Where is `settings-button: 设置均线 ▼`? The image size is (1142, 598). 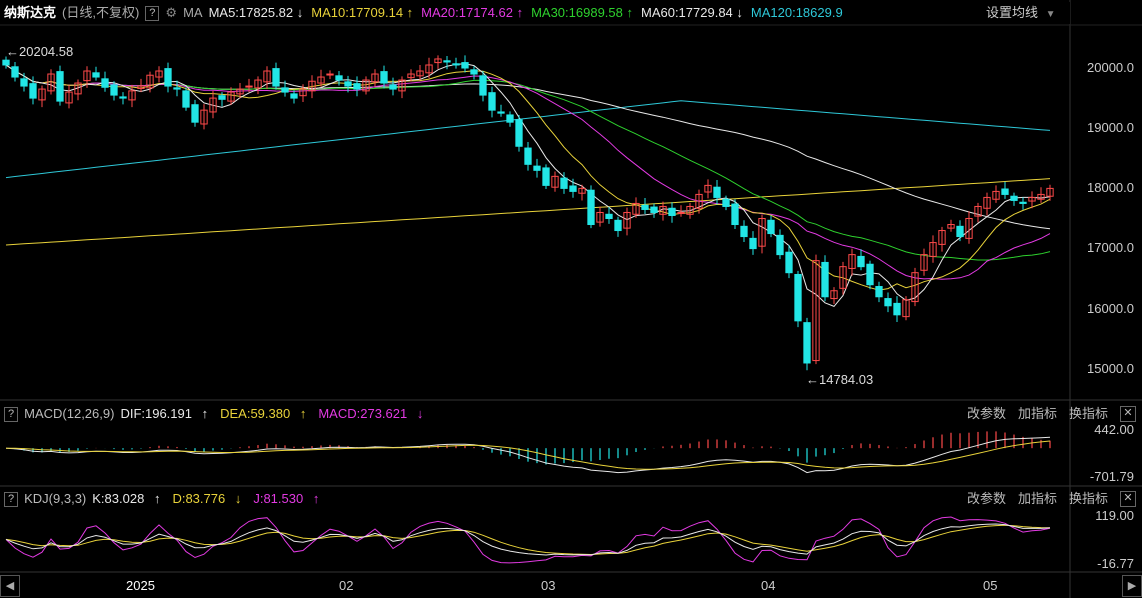 settings-button: 设置均线 ▼ is located at coordinates (1028, 13).